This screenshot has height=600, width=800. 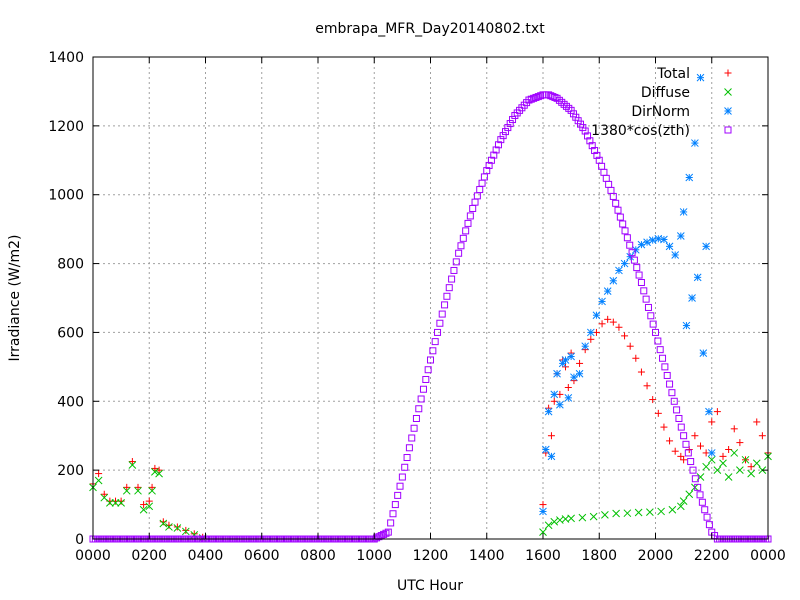 I want to click on legend-label: DirNorm, so click(x=660, y=112).